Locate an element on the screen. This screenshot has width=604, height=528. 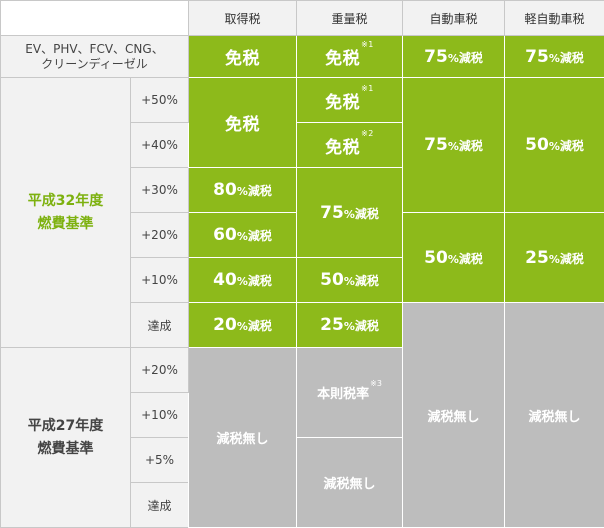
h27-weight-top-cell: 本則税率※3 is located at coordinates (350, 393).